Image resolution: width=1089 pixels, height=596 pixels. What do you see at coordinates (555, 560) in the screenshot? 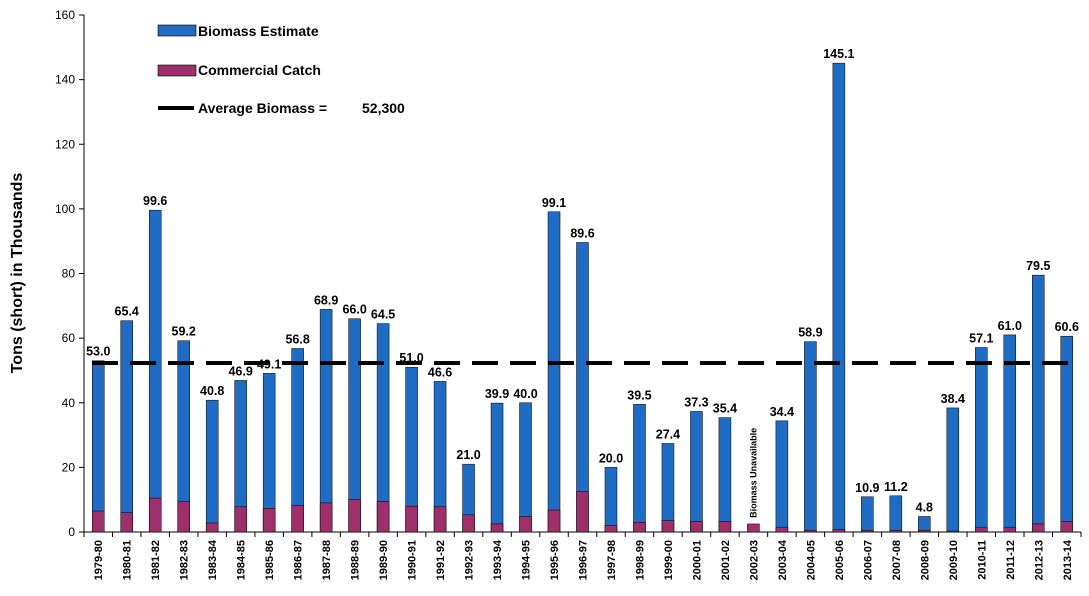
I see `x-tick-label: 1995-96` at bounding box center [555, 560].